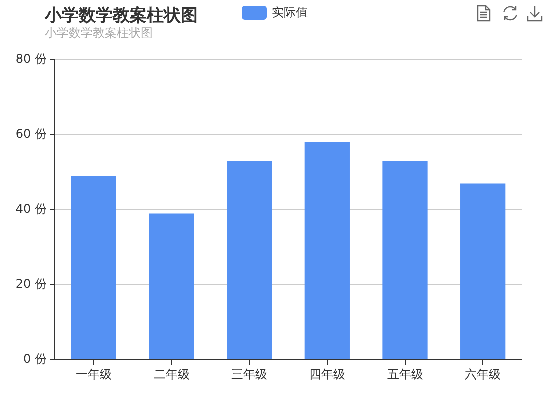 The height and width of the screenshot is (420, 550). Describe the element at coordinates (31, 284) in the screenshot. I see `y-tick-label: 20 份` at that location.